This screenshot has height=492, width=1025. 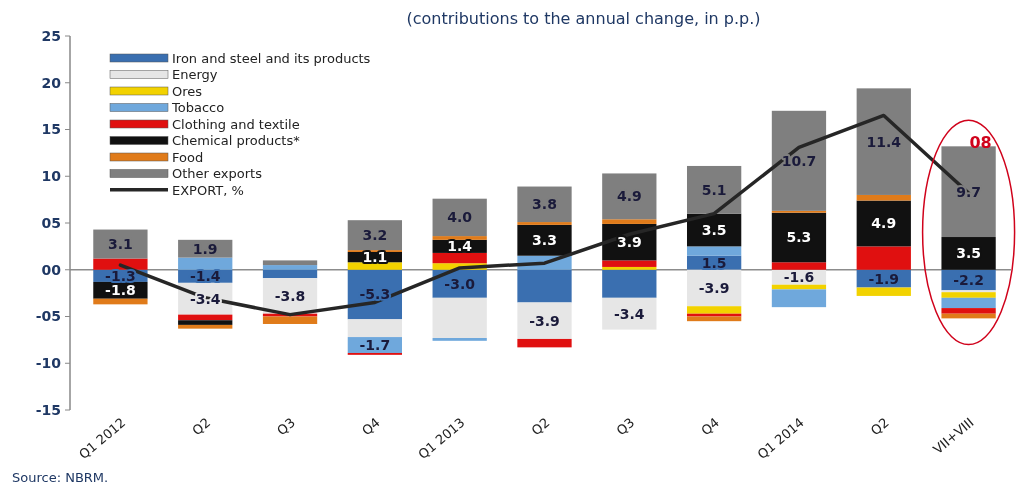 I want to click on legend-label: Other exports, so click(x=217, y=174).